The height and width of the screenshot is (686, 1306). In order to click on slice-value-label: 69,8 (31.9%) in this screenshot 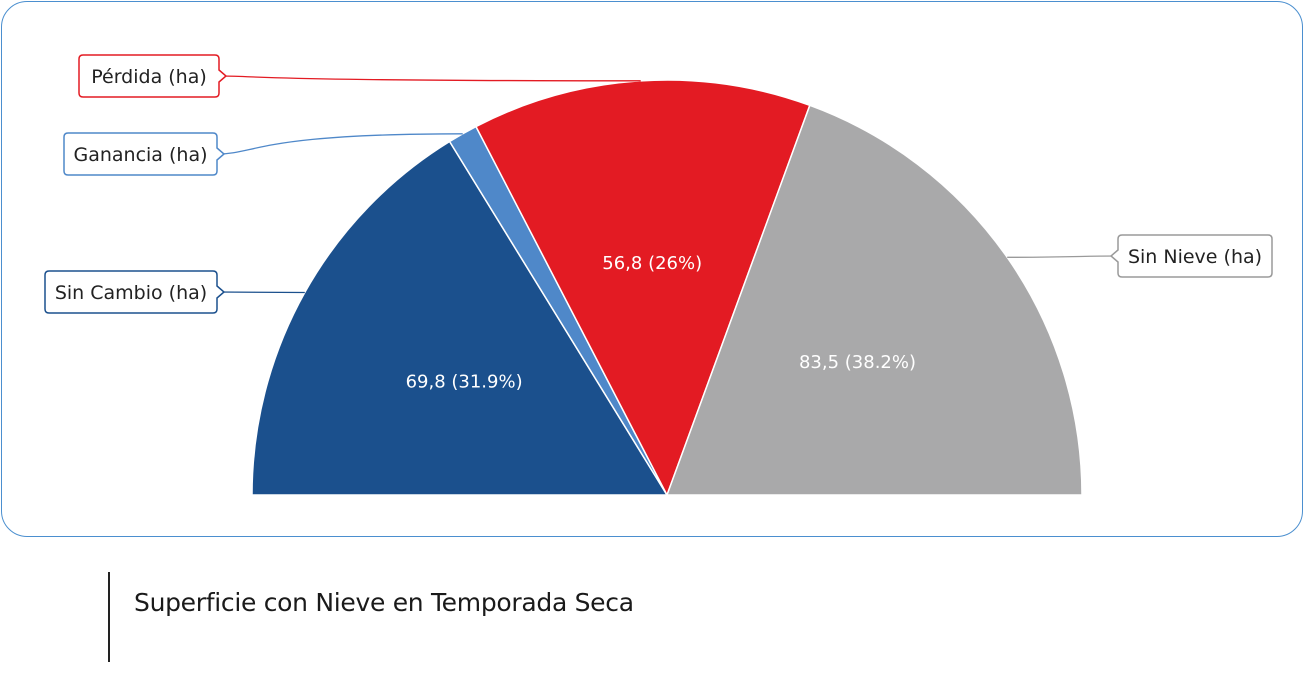, I will do `click(464, 382)`.